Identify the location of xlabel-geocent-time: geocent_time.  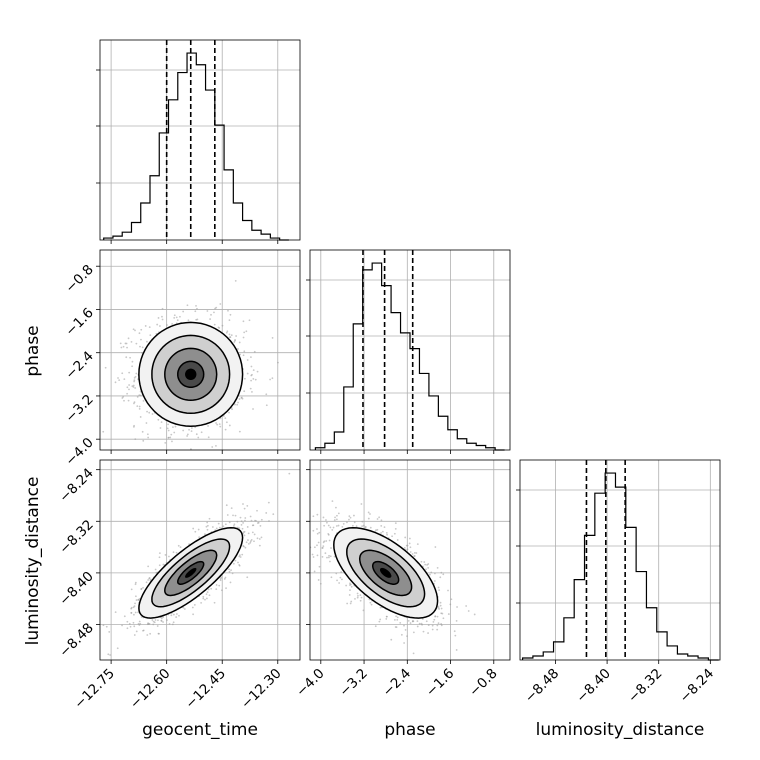
(200, 730).